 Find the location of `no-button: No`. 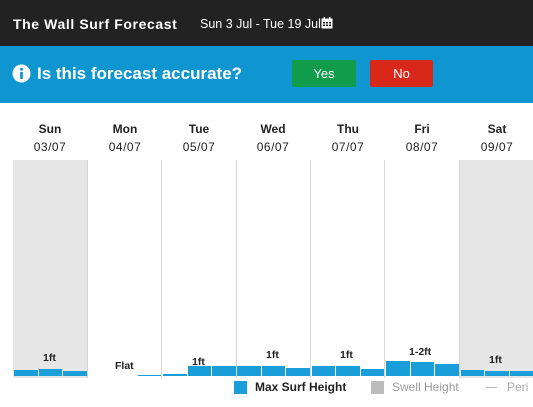

no-button: No is located at coordinates (401, 73).